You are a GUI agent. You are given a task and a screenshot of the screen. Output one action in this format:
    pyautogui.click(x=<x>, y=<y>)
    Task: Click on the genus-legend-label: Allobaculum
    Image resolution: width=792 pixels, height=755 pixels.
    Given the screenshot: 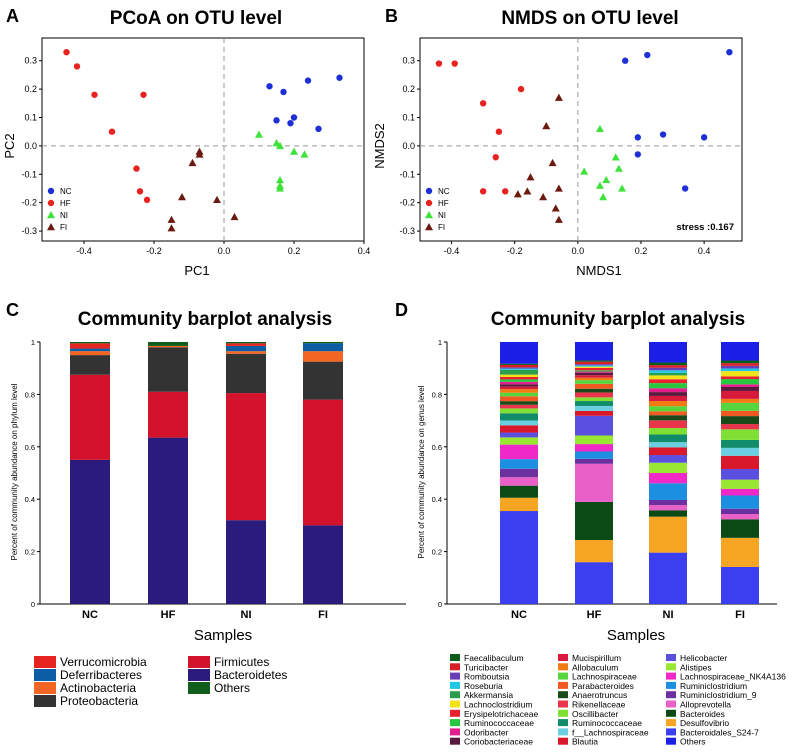 What is the action you would take?
    pyautogui.click(x=595, y=667)
    